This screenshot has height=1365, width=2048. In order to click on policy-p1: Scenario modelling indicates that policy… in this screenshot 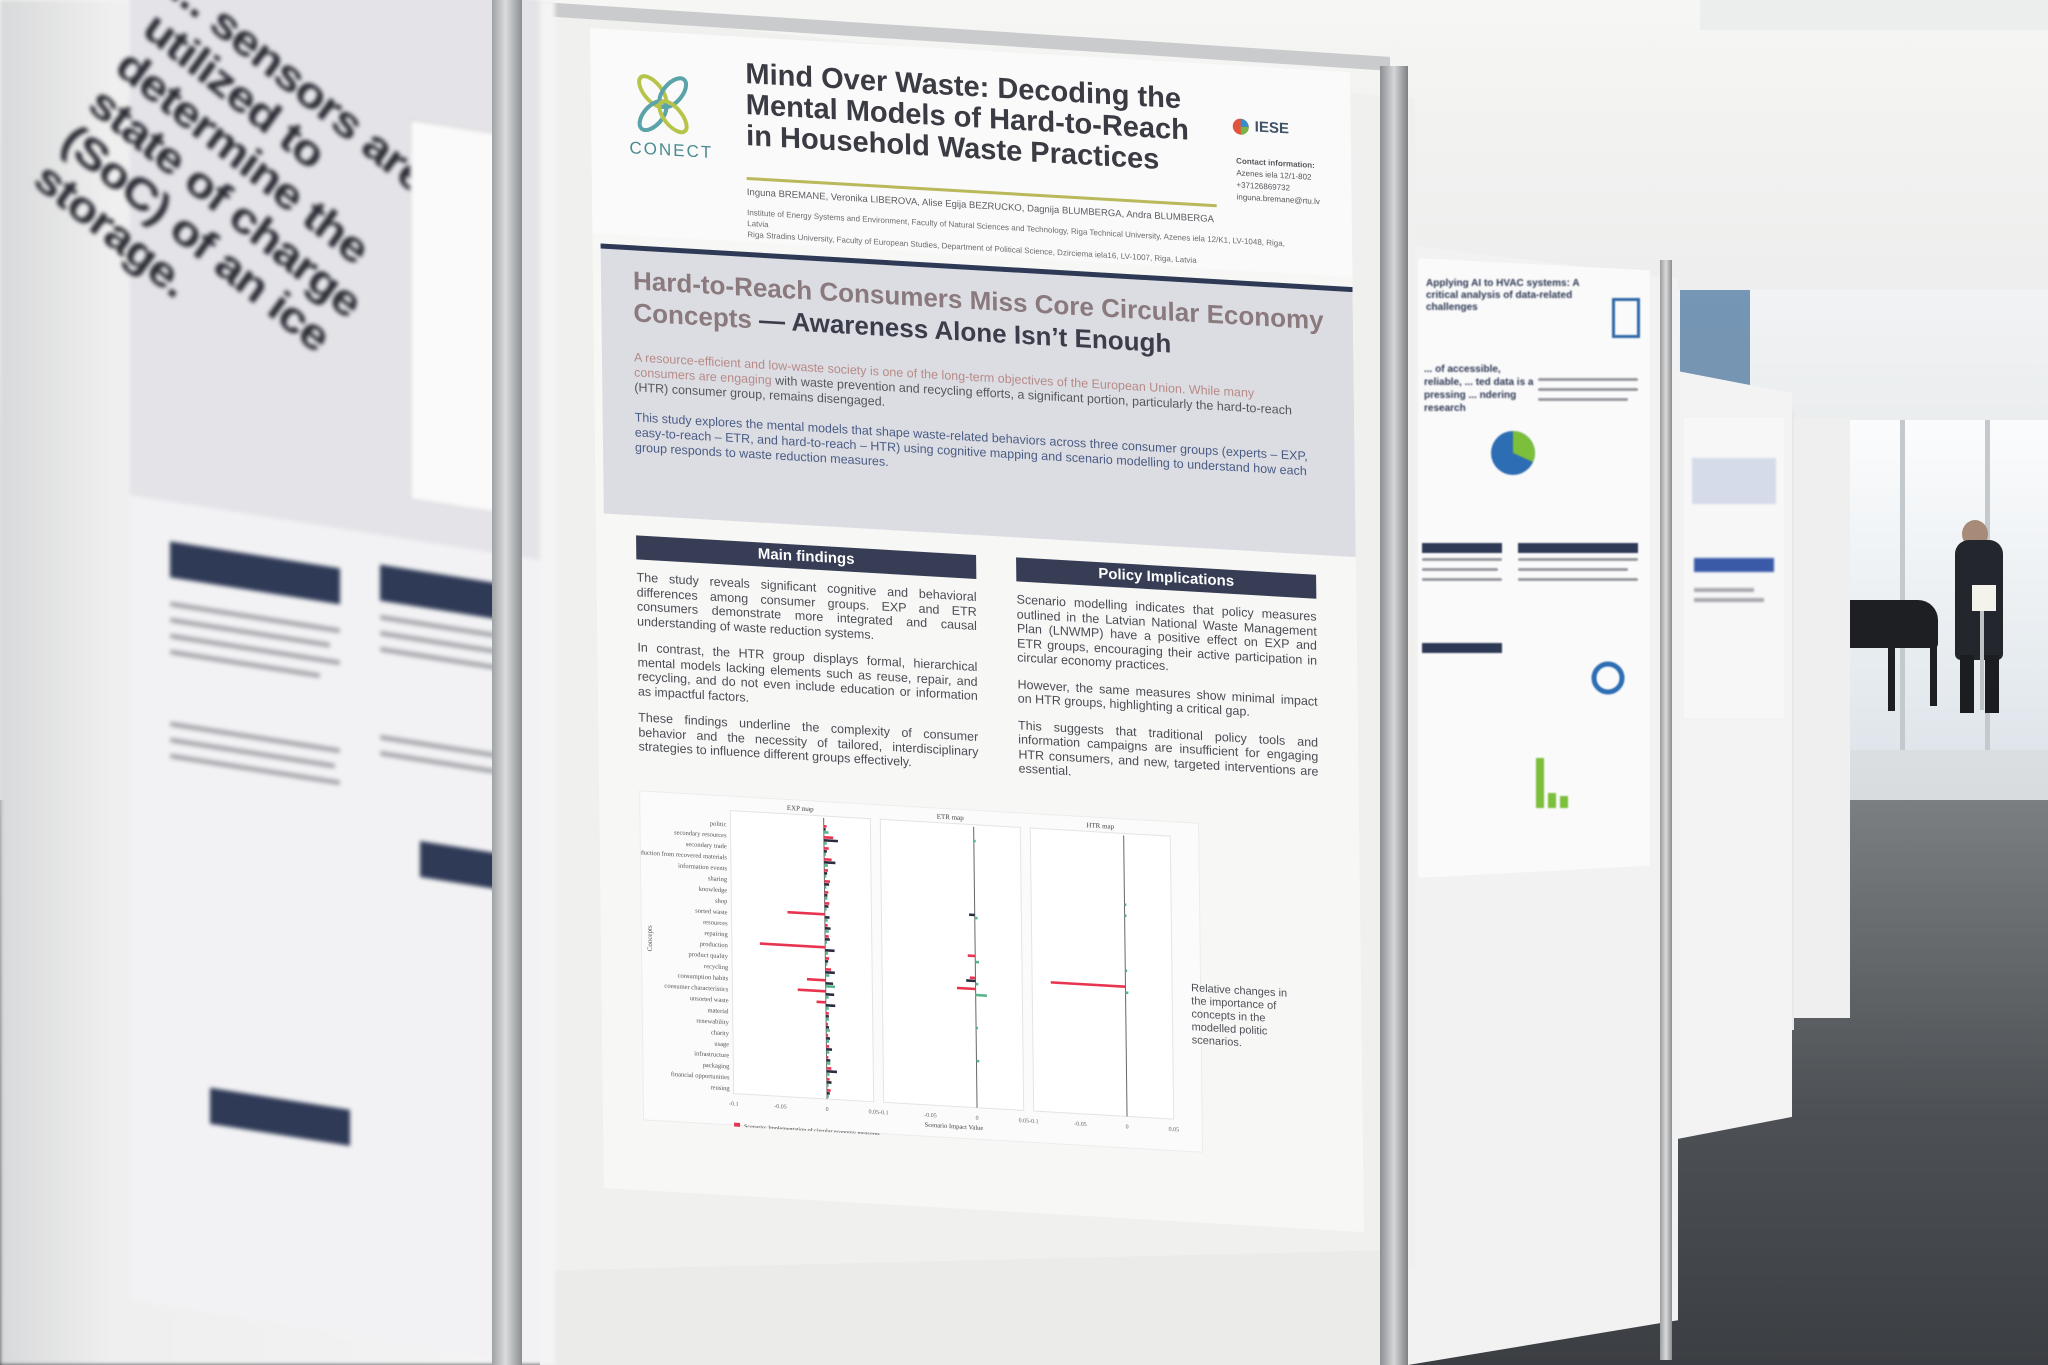, I will do `click(1167, 633)`.